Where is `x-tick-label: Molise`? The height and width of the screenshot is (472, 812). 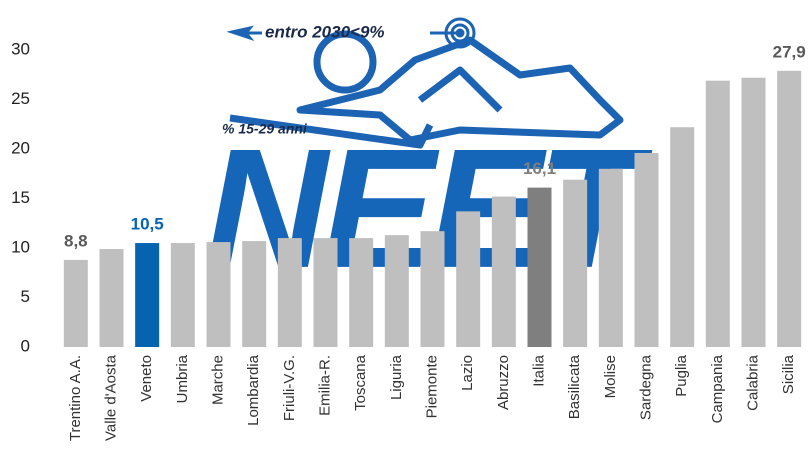 x-tick-label: Molise is located at coordinates (610, 376).